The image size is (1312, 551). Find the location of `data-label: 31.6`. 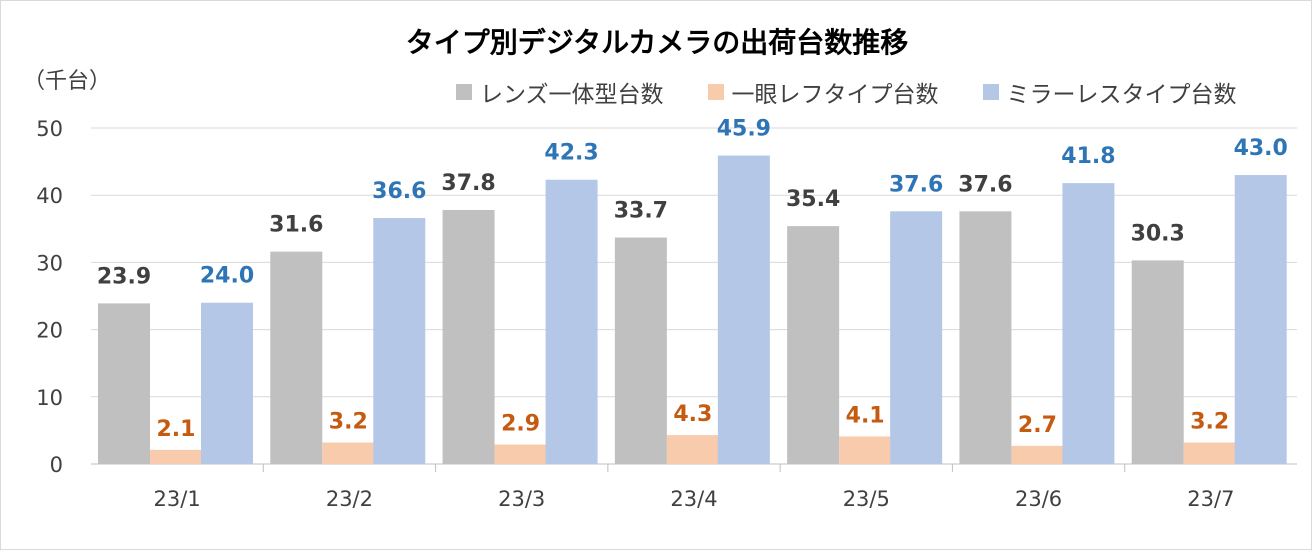

data-label: 31.6 is located at coordinates (296, 225).